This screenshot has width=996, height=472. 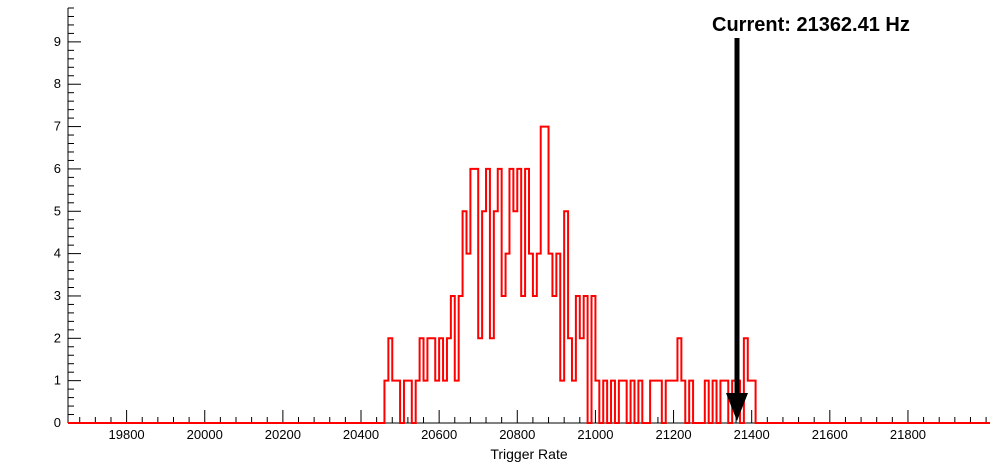 What do you see at coordinates (205, 434) in the screenshot?
I see `x-tick-label: 20000` at bounding box center [205, 434].